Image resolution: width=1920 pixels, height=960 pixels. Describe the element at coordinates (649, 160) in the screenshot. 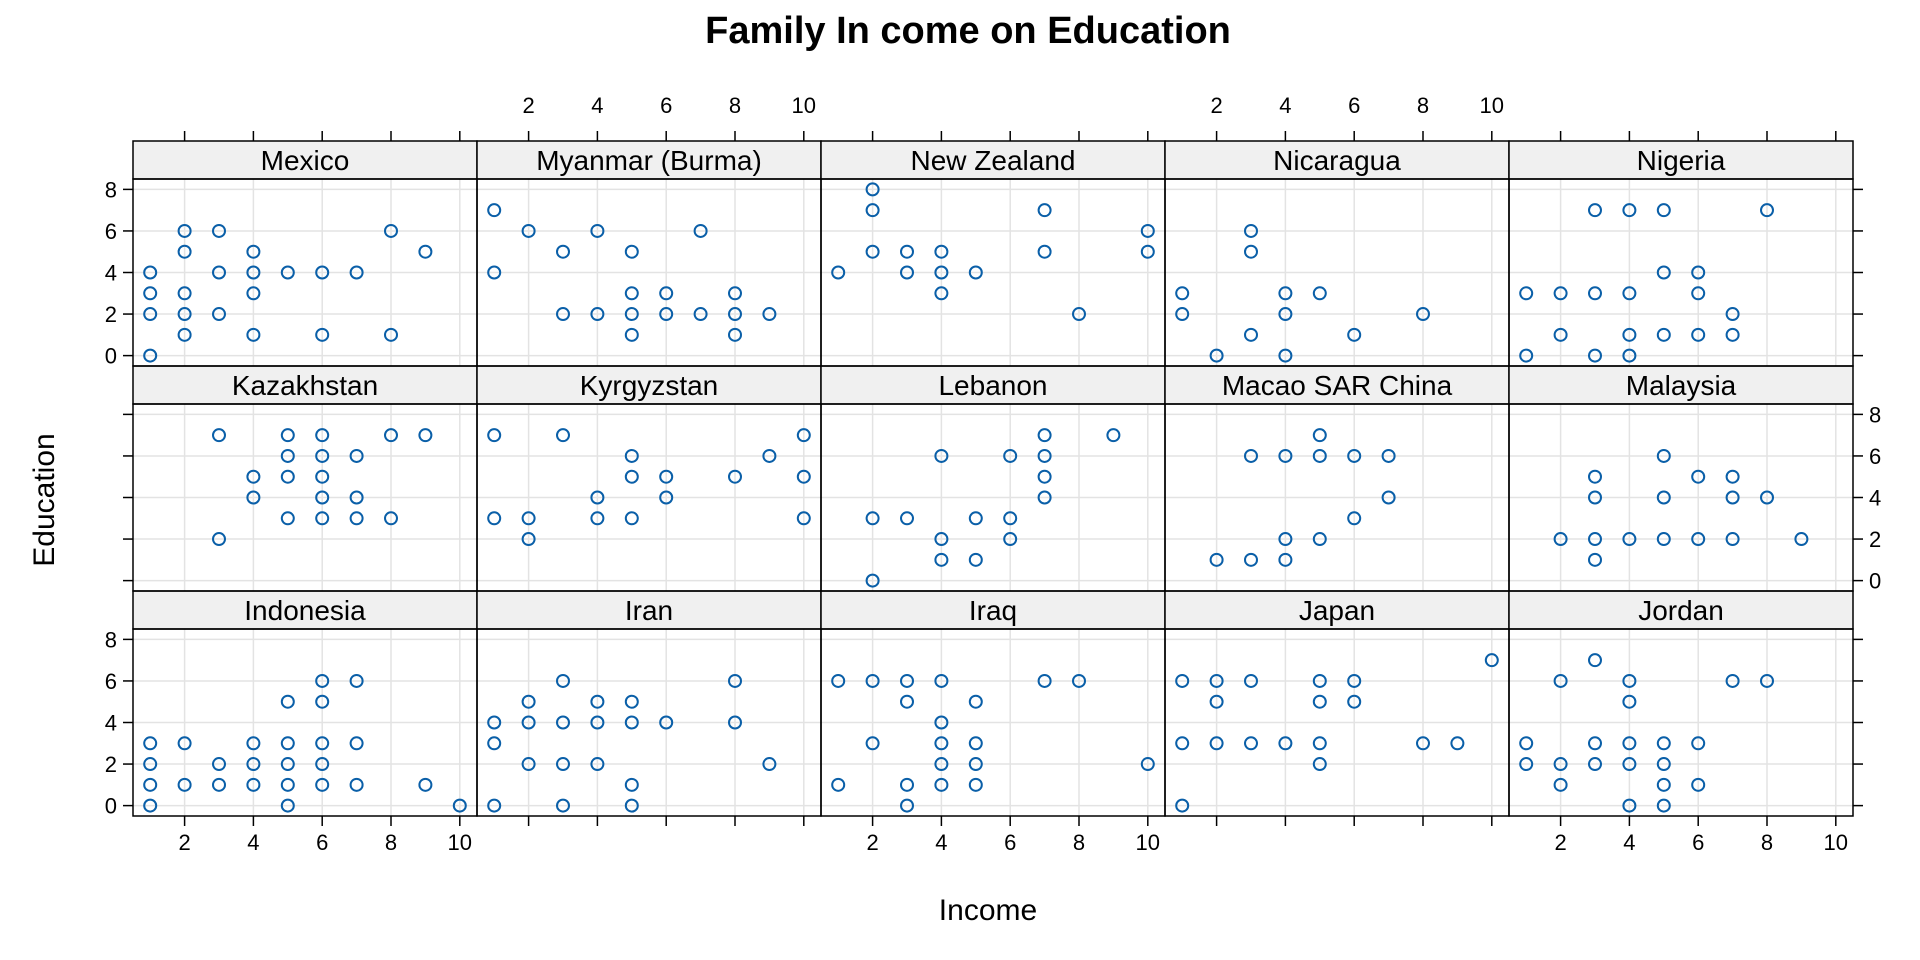

I see `strip-myanmar-burma` at that location.